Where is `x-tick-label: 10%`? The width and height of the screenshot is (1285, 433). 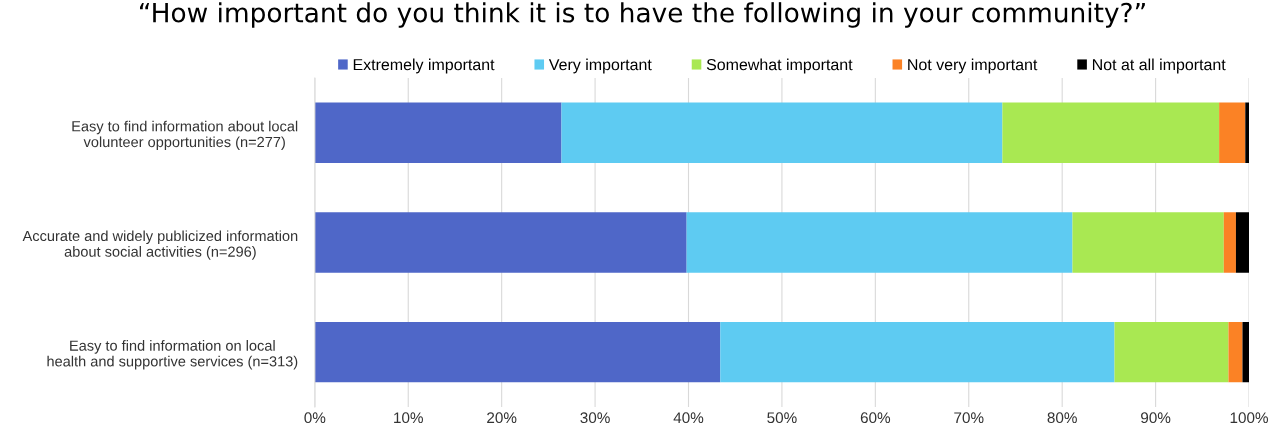
x-tick-label: 10% is located at coordinates (408, 418).